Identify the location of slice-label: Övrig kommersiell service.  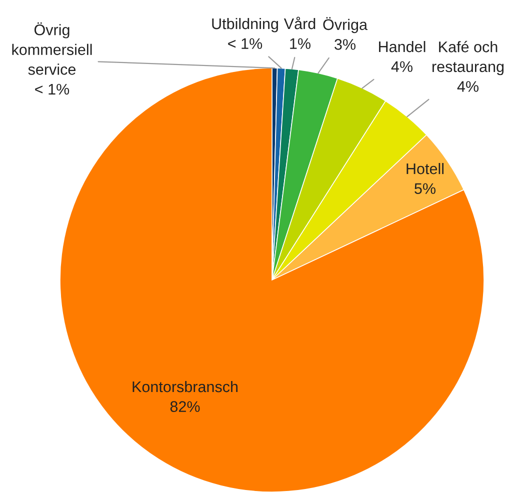
(52, 48).